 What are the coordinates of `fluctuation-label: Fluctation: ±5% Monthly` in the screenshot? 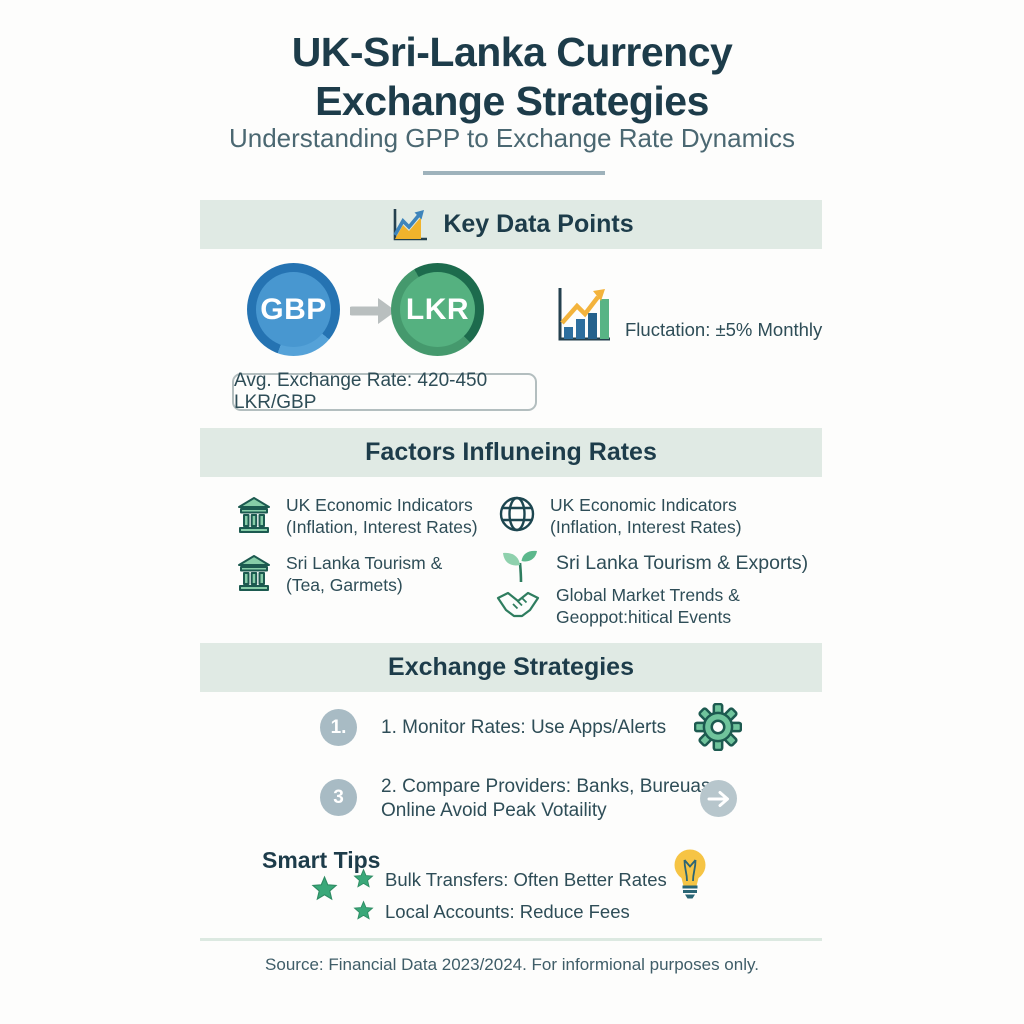 It's located at (724, 329).